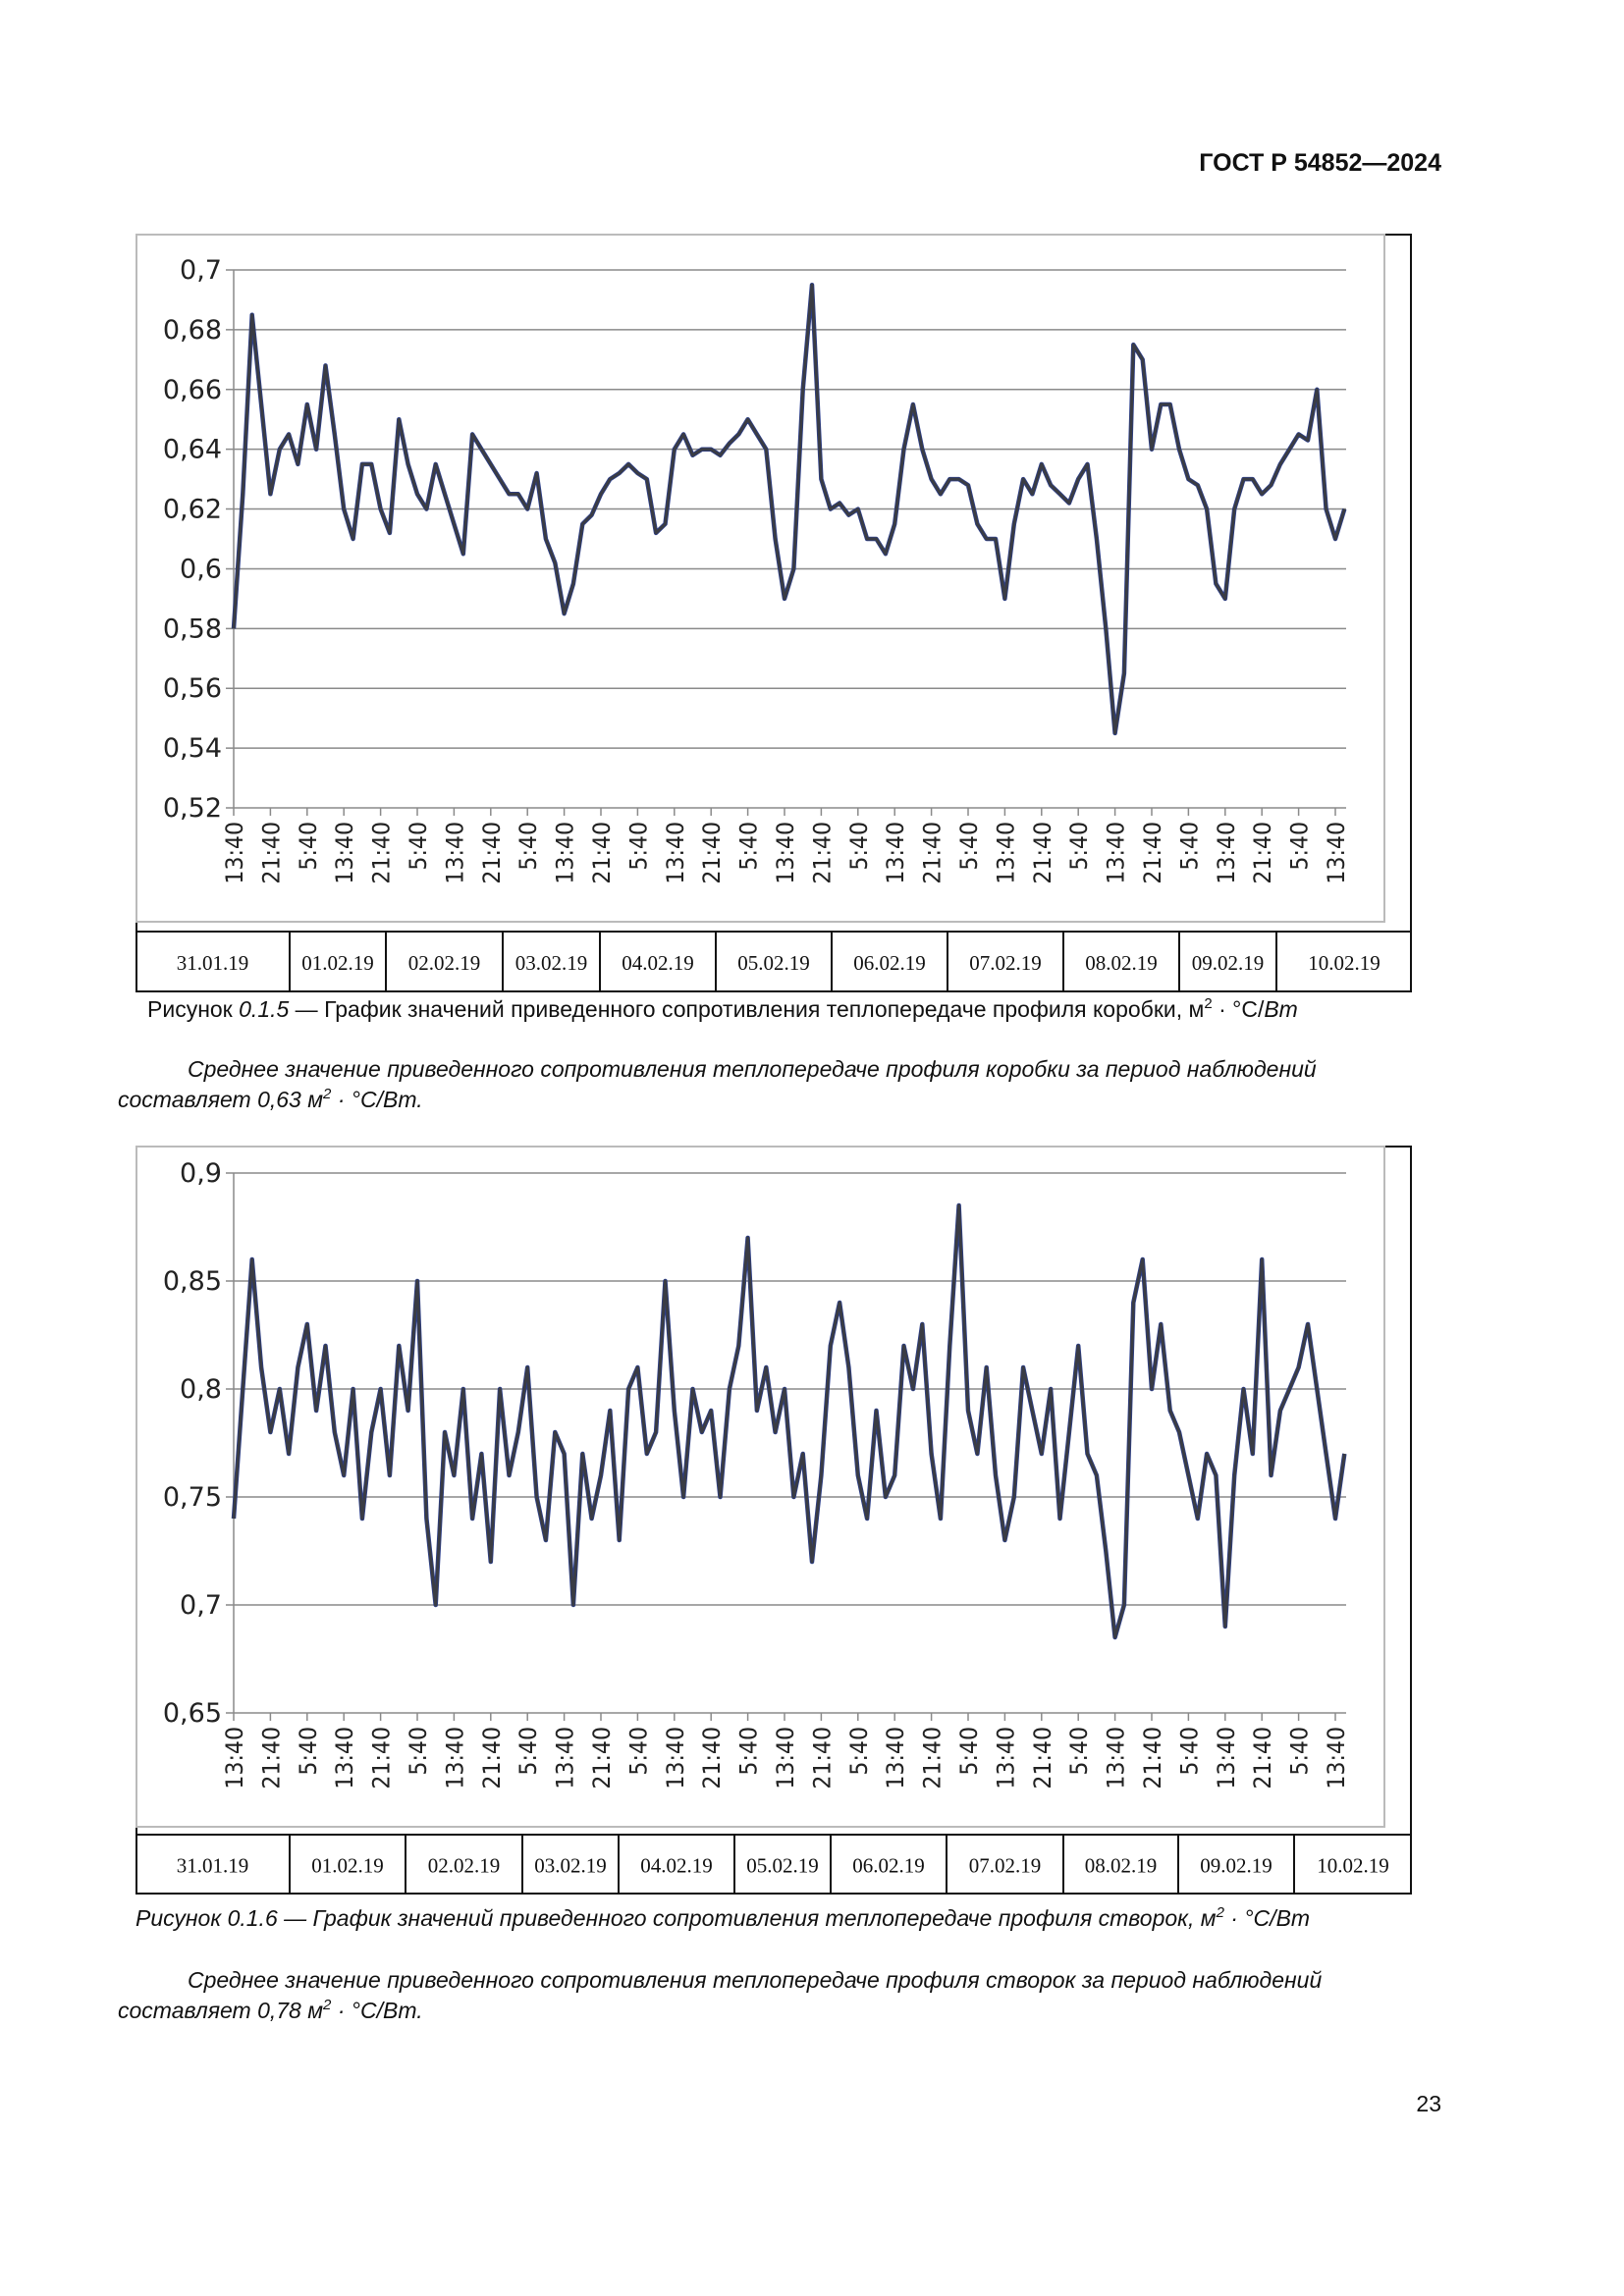 This screenshot has width=1624, height=2296. What do you see at coordinates (192, 390) in the screenshot?
I see `y-tick-label: 0,66` at bounding box center [192, 390].